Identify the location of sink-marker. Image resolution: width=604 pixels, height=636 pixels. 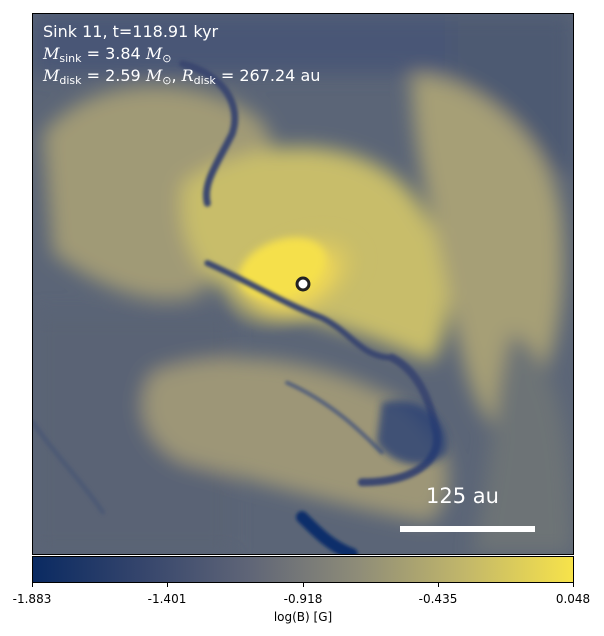
(303, 284).